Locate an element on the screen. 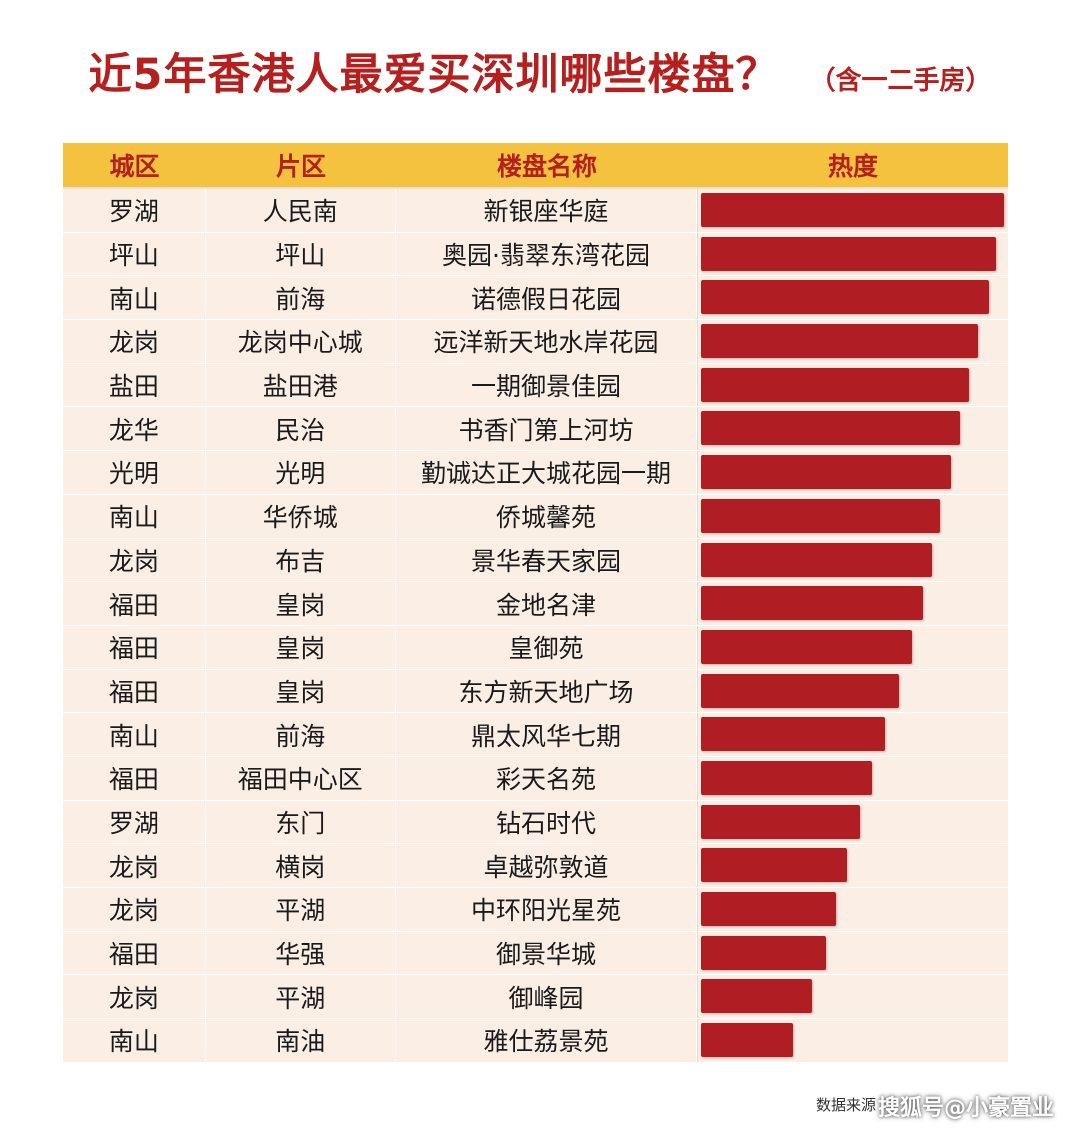  cell-area: 布吉 is located at coordinates (301, 560).